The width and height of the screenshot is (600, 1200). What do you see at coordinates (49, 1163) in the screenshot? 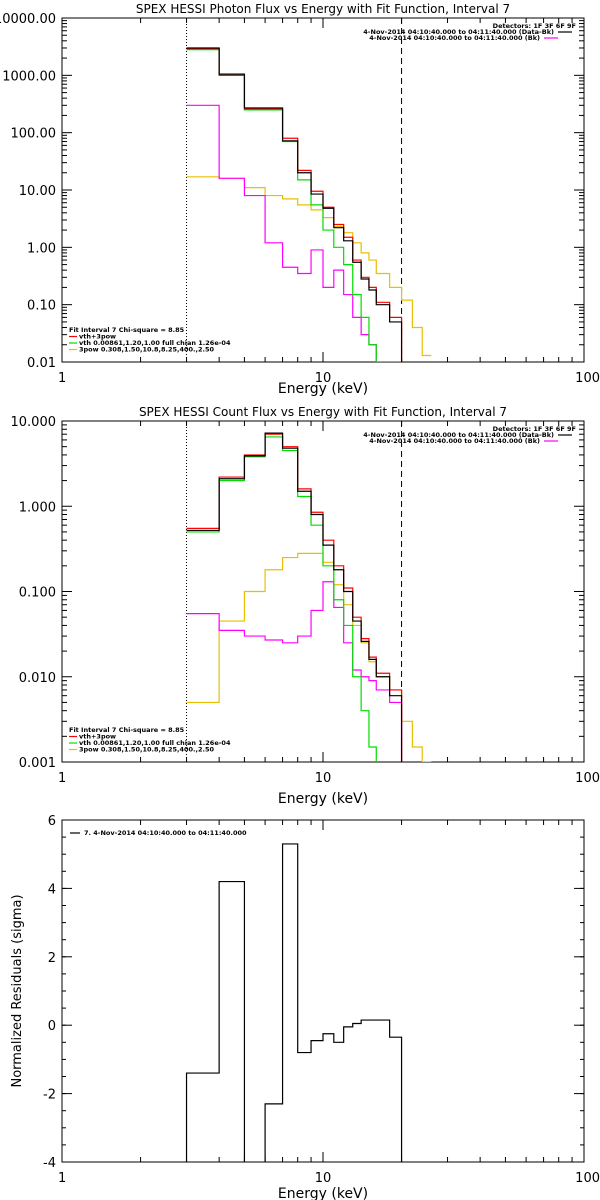
I see `y-tick-label: -4` at bounding box center [49, 1163].